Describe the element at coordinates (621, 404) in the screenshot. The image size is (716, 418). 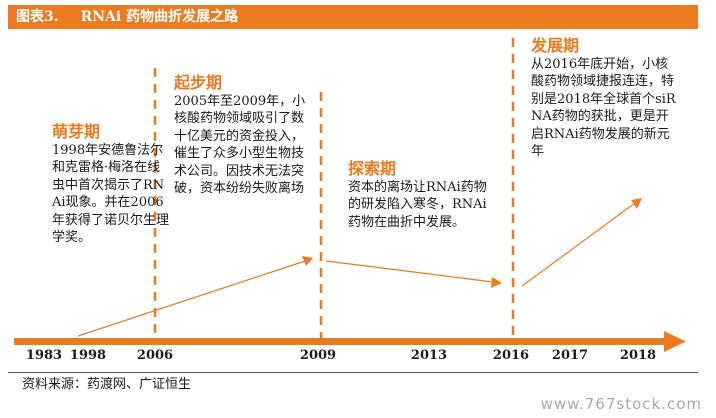
I see `watermark: www.767stock.com` at that location.